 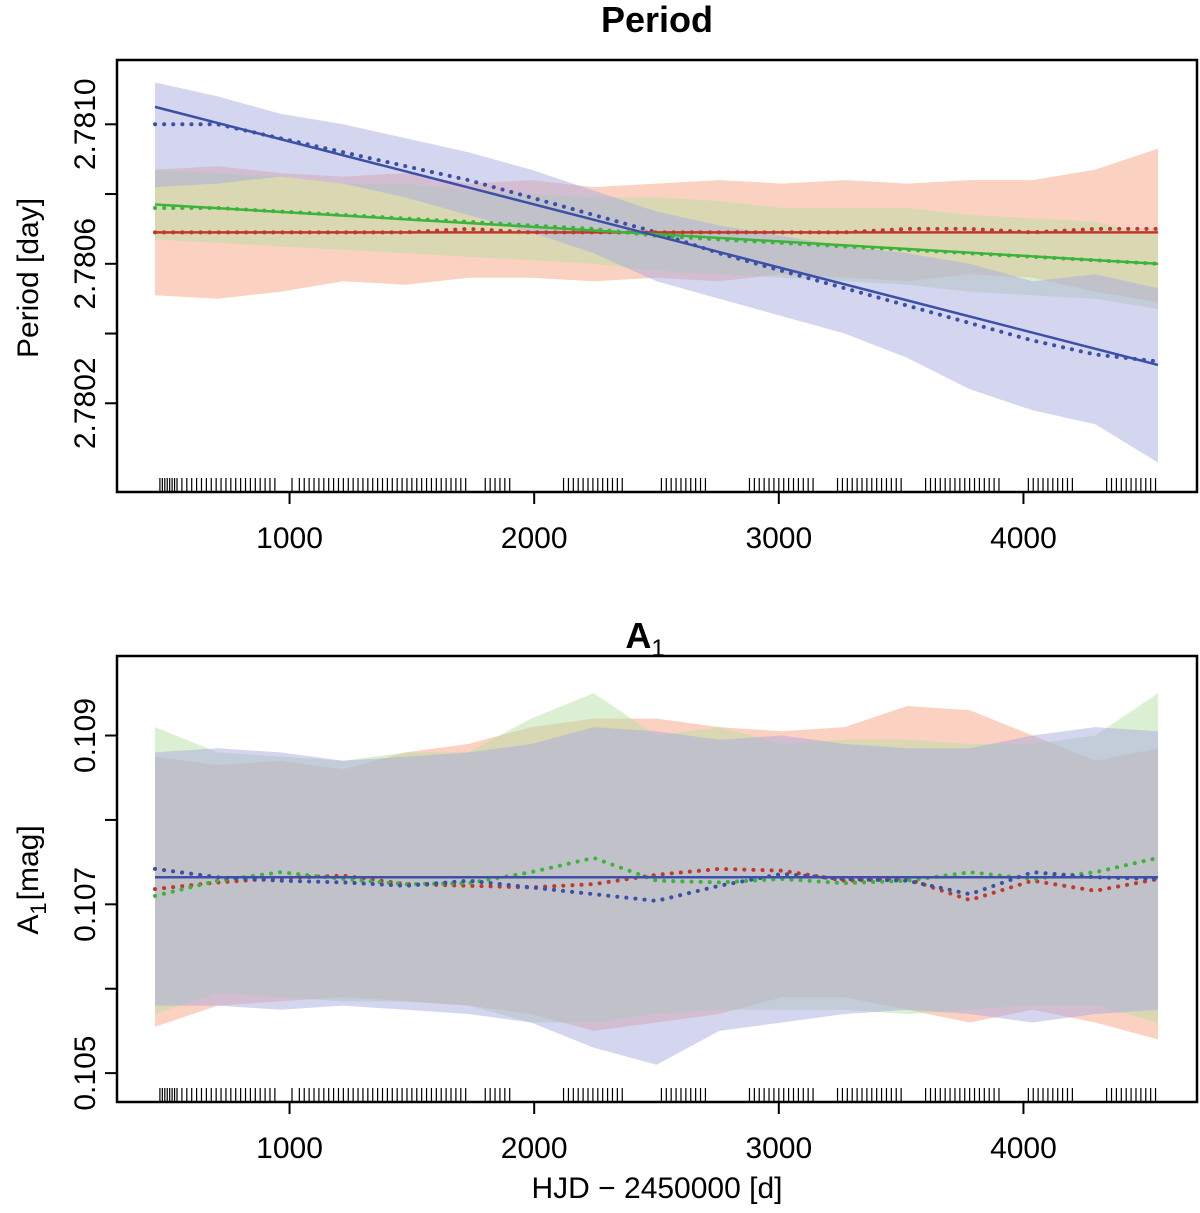 What do you see at coordinates (38, 908) in the screenshot?
I see `amplitude-y-label-subscript: 1` at bounding box center [38, 908].